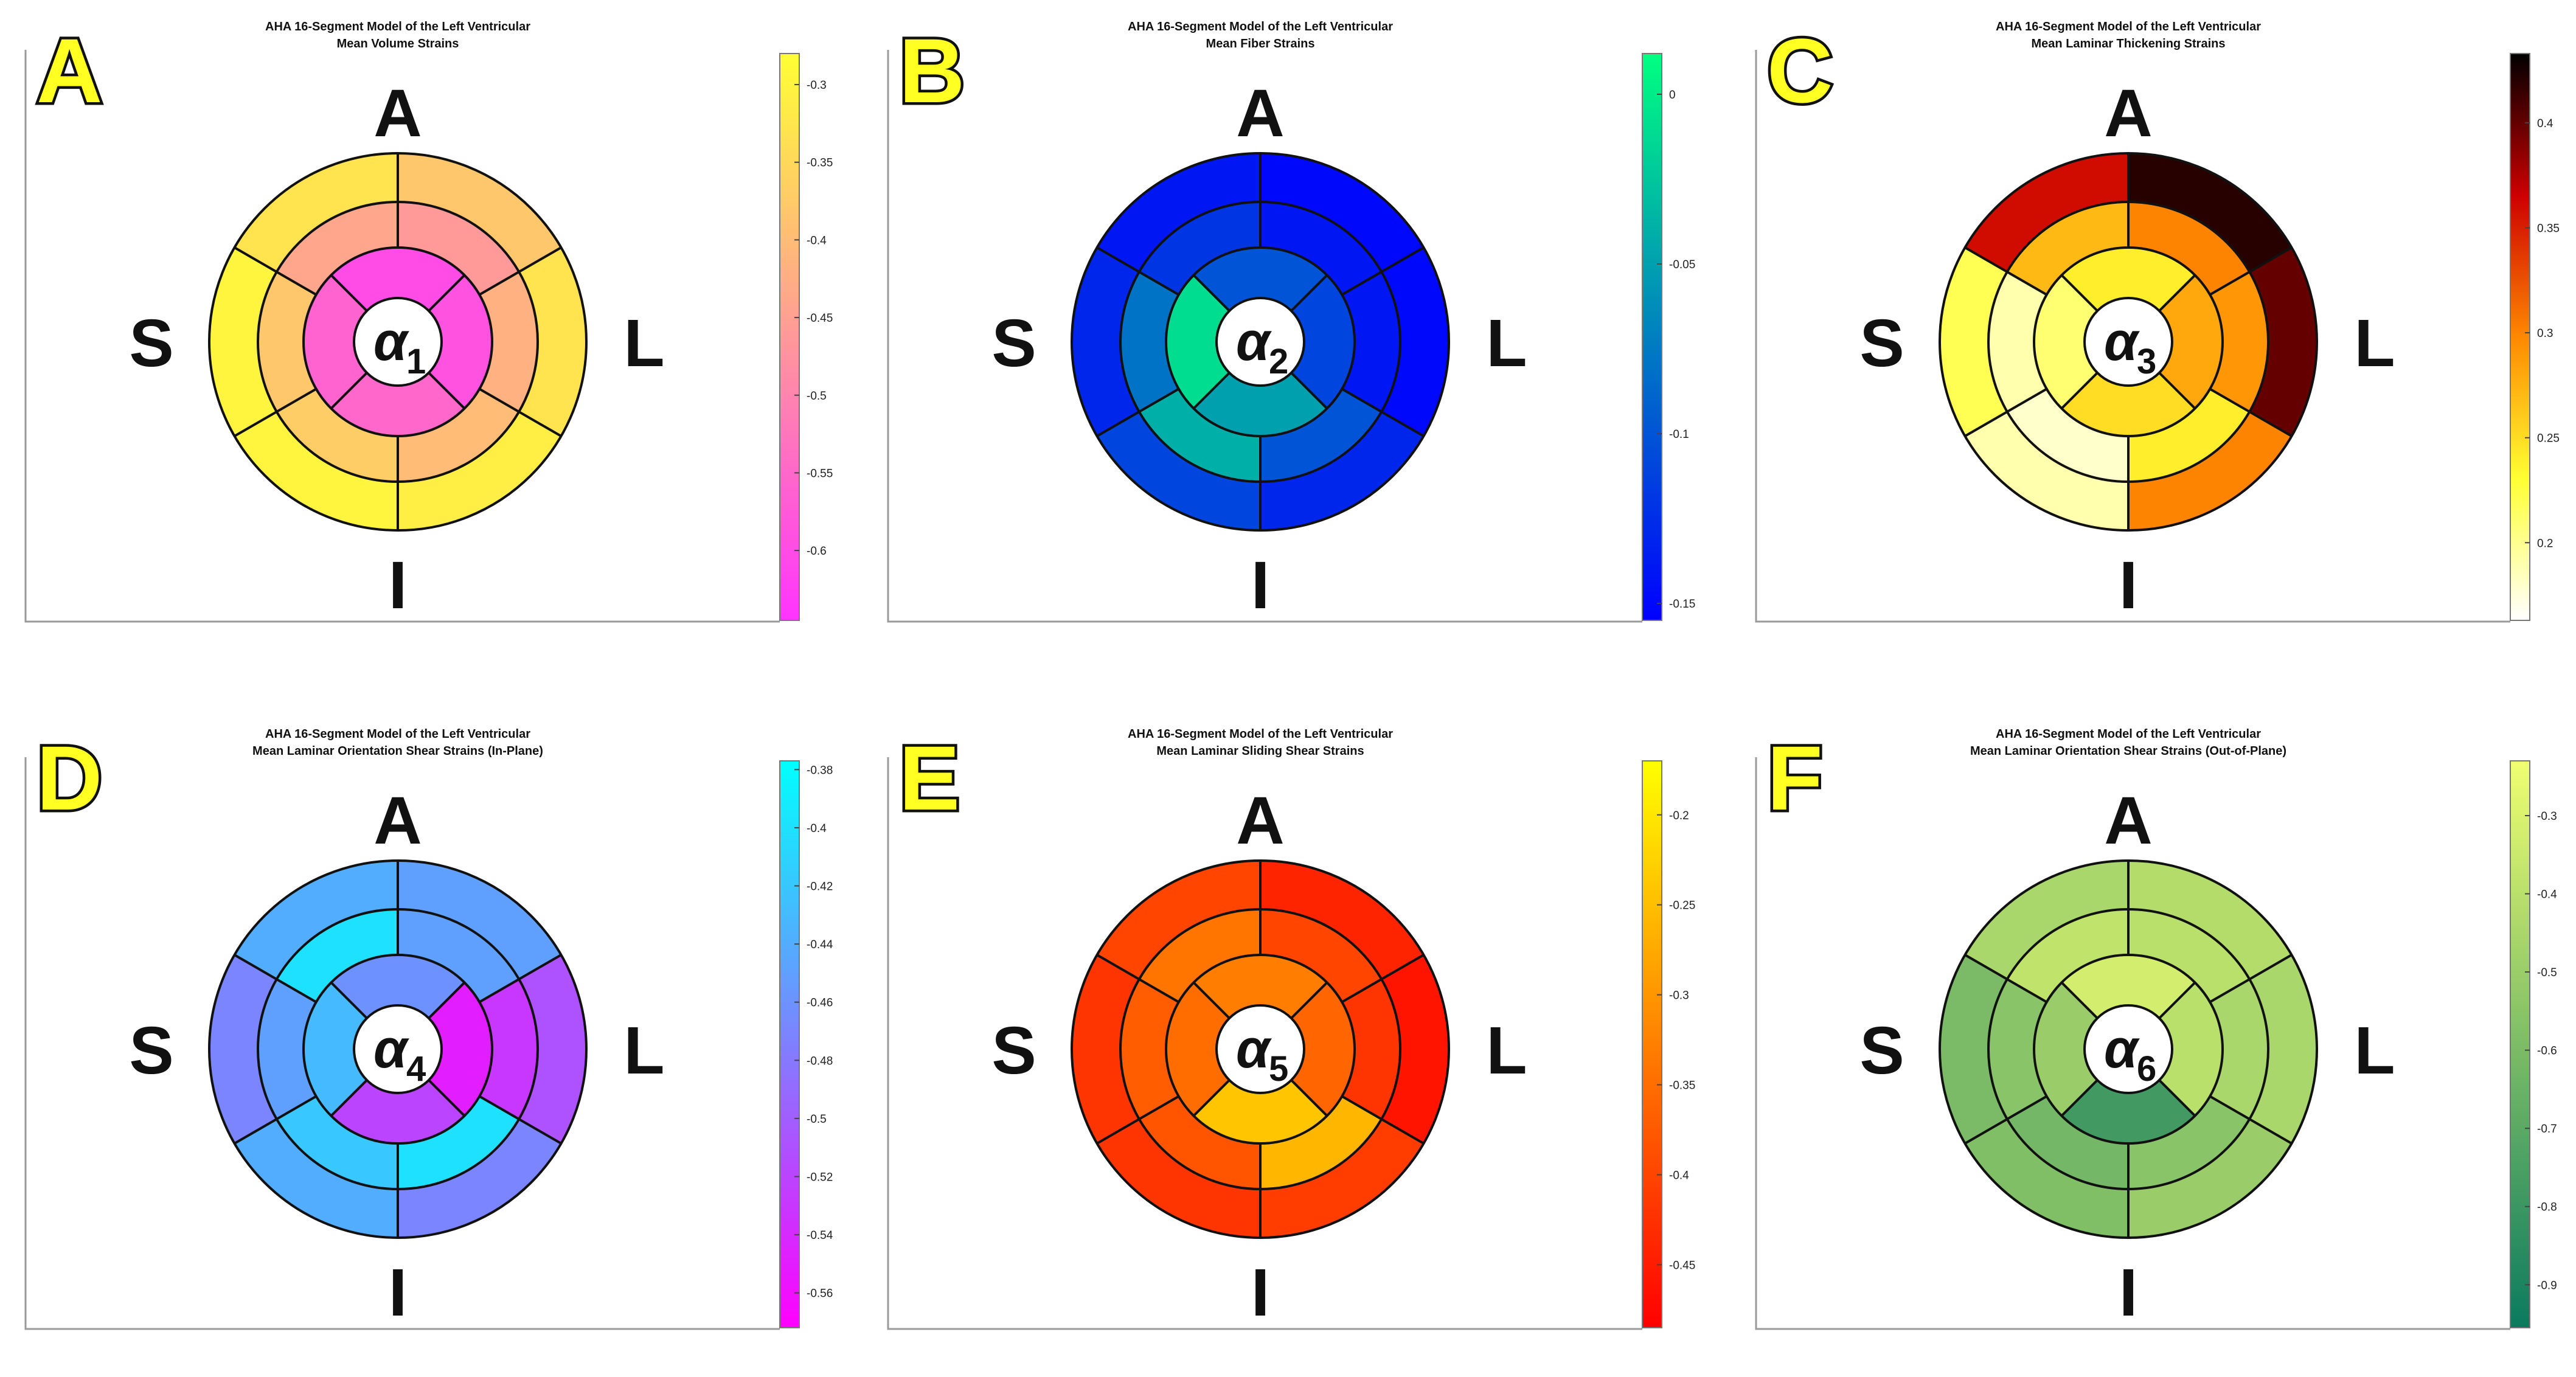  What do you see at coordinates (2547, 816) in the screenshot?
I see `colorbar-tick-label: -0.3` at bounding box center [2547, 816].